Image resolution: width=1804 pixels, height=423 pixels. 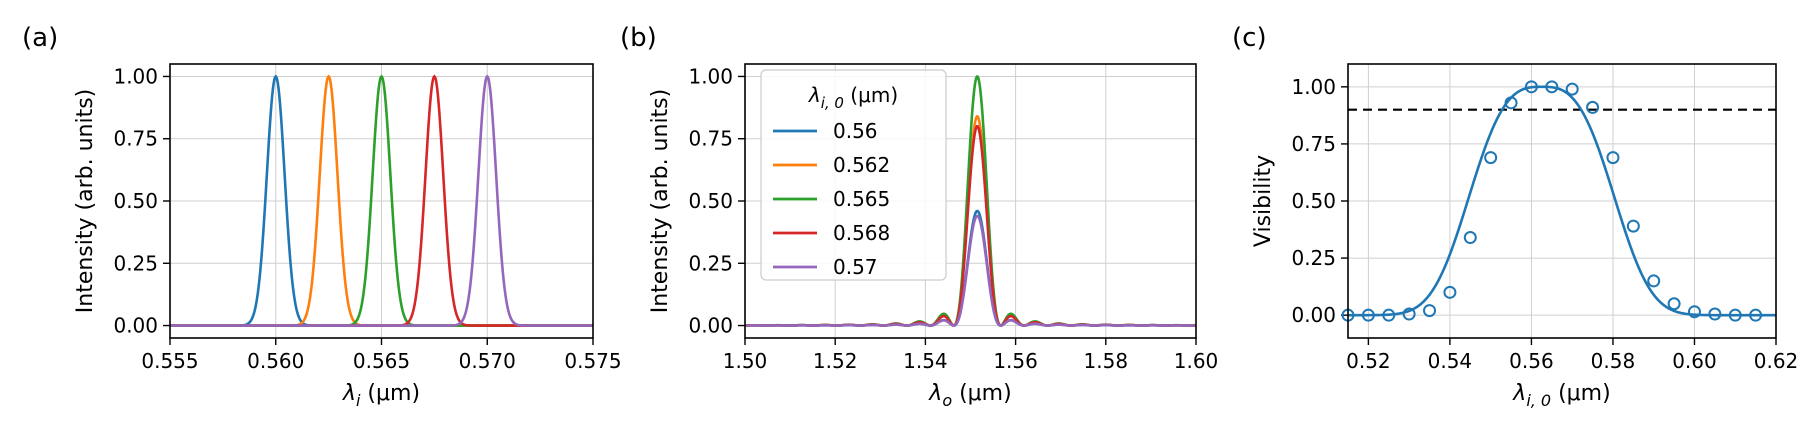 I want to click on legend-entry: 0.56, so click(x=855, y=131).